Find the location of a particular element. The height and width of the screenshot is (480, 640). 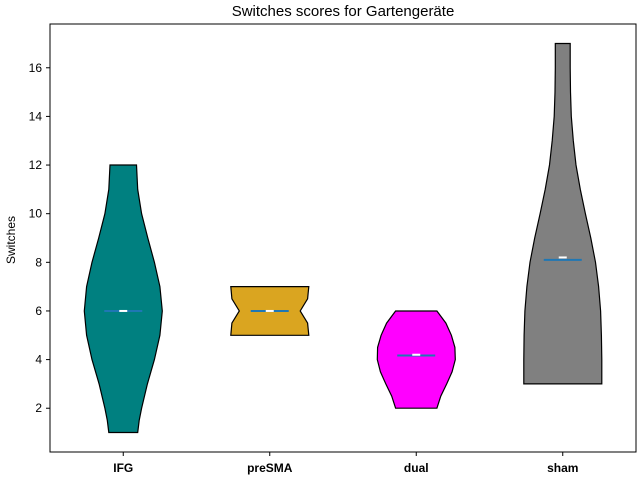

x-tick-label: dual is located at coordinates (416, 468).